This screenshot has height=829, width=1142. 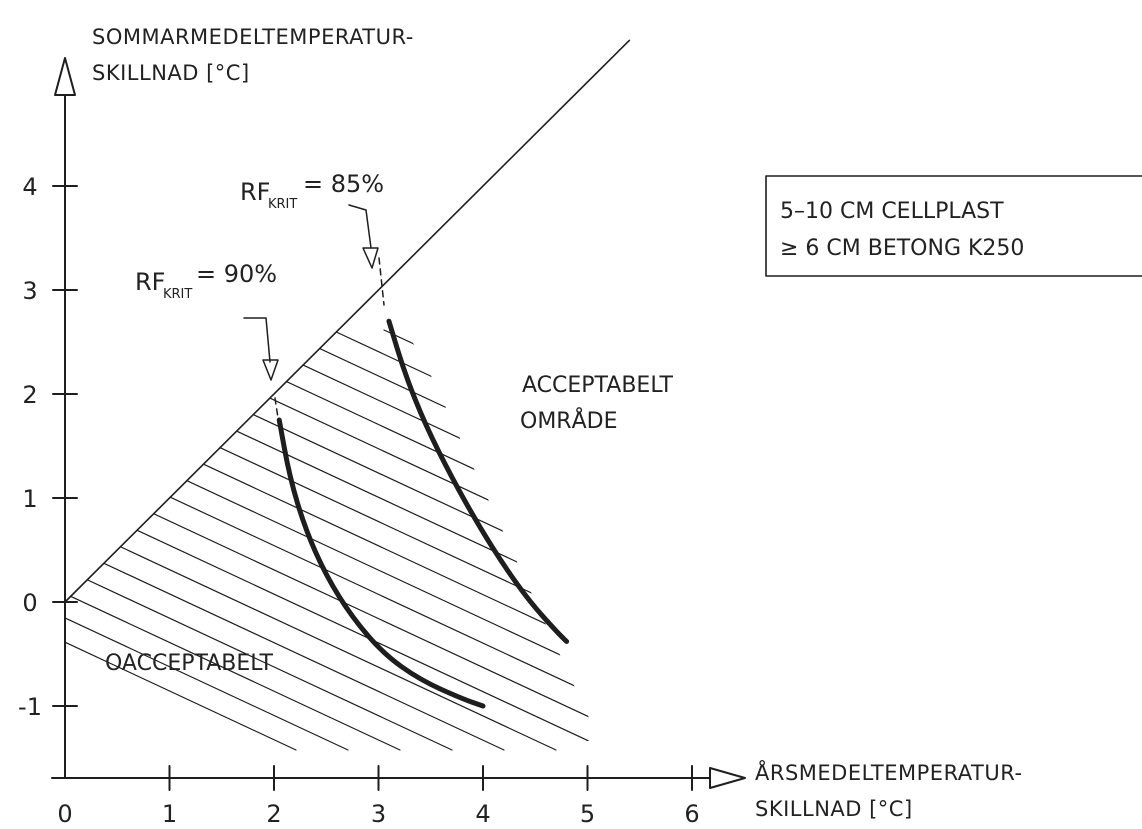 I want to click on x-tick-label: 5, so click(x=587, y=814).